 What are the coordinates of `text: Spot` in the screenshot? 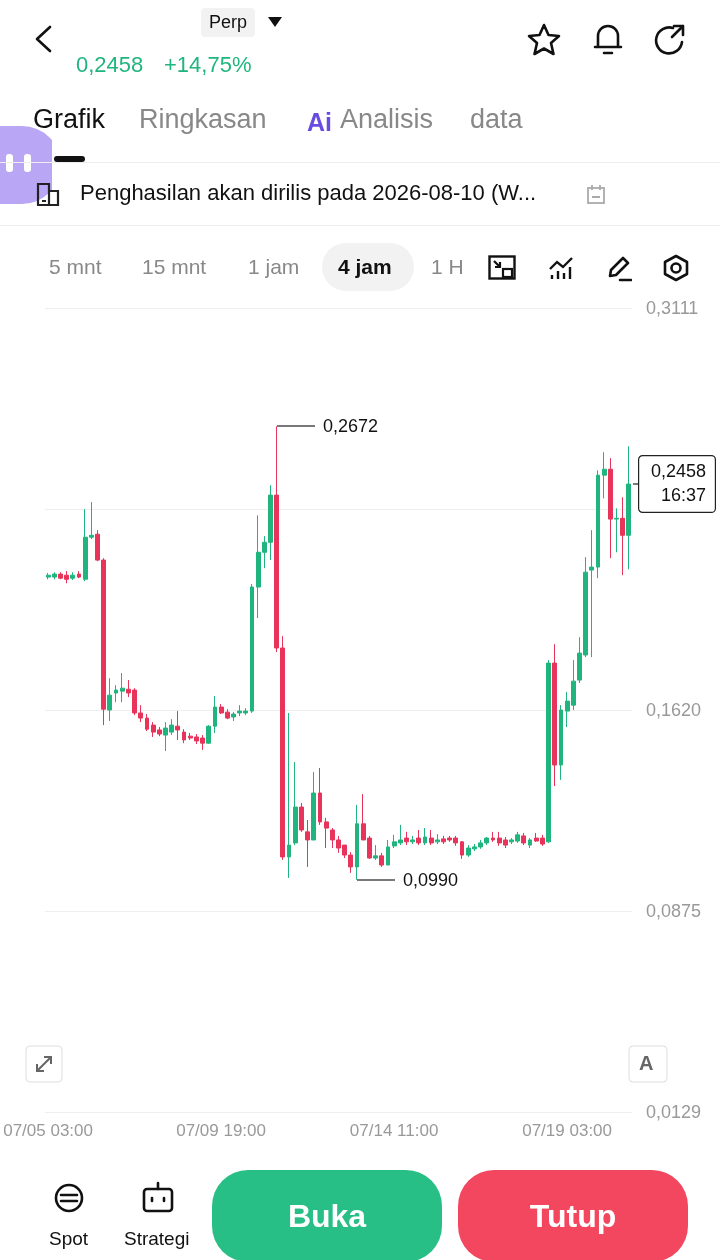 It's located at (69, 1239).